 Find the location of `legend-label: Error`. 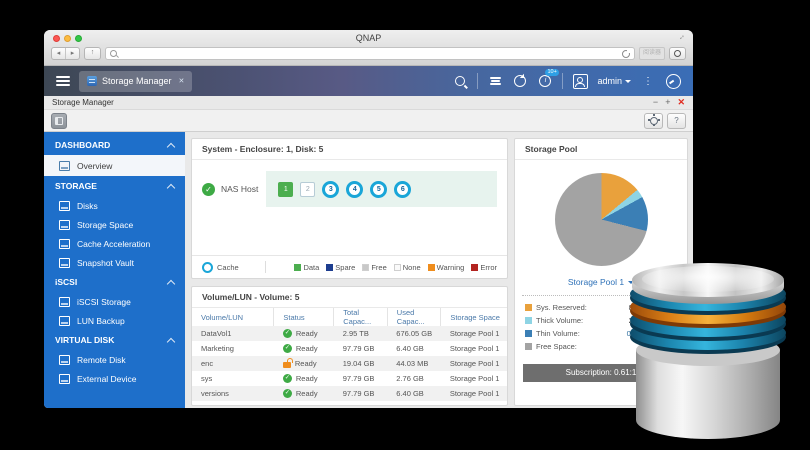

legend-label: Error is located at coordinates (488, 267).